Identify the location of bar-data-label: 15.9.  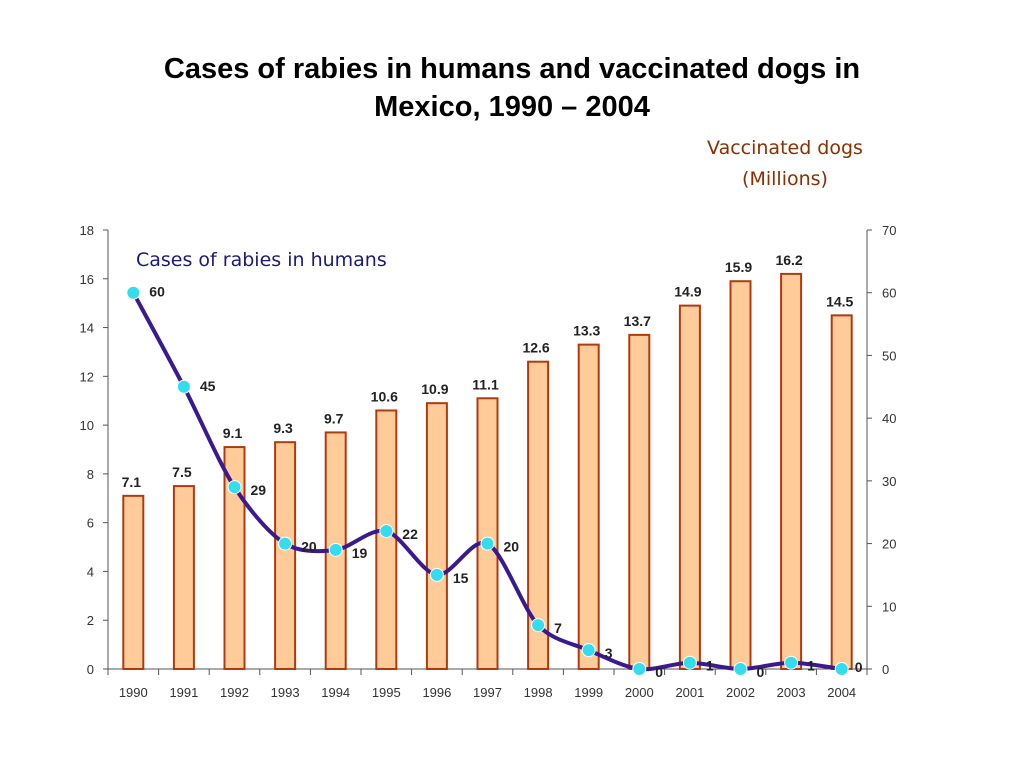
(738, 267).